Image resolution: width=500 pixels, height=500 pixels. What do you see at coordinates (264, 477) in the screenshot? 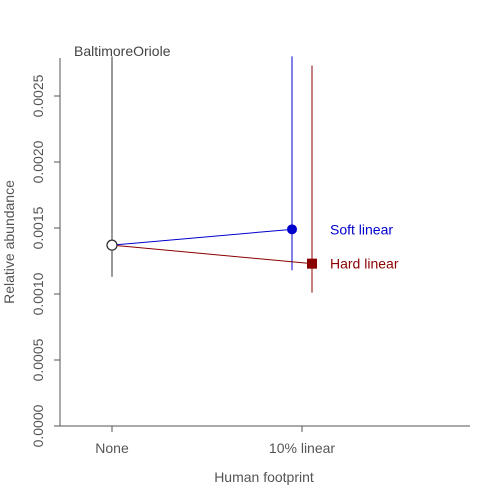
I see `x-axis-title: Human footprint` at bounding box center [264, 477].